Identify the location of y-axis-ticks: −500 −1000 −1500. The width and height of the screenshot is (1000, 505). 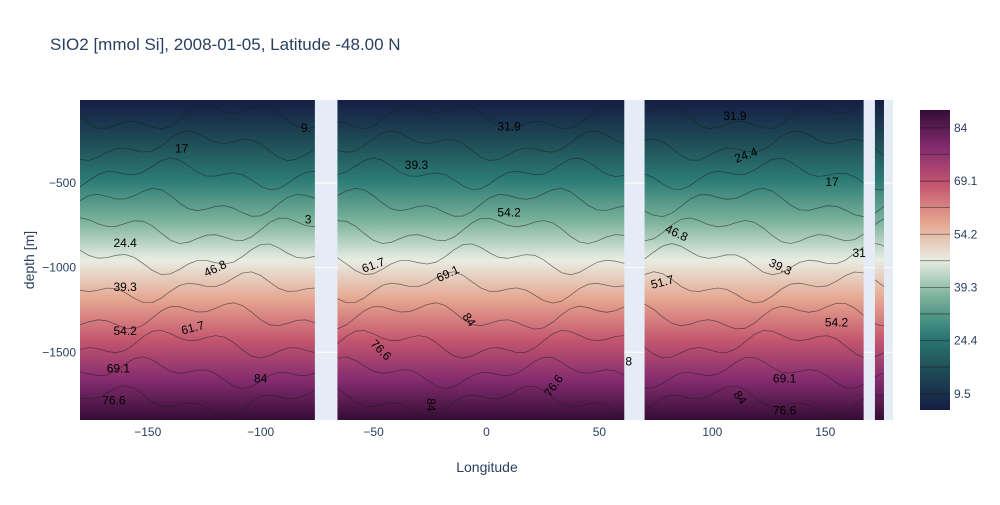
(59, 267).